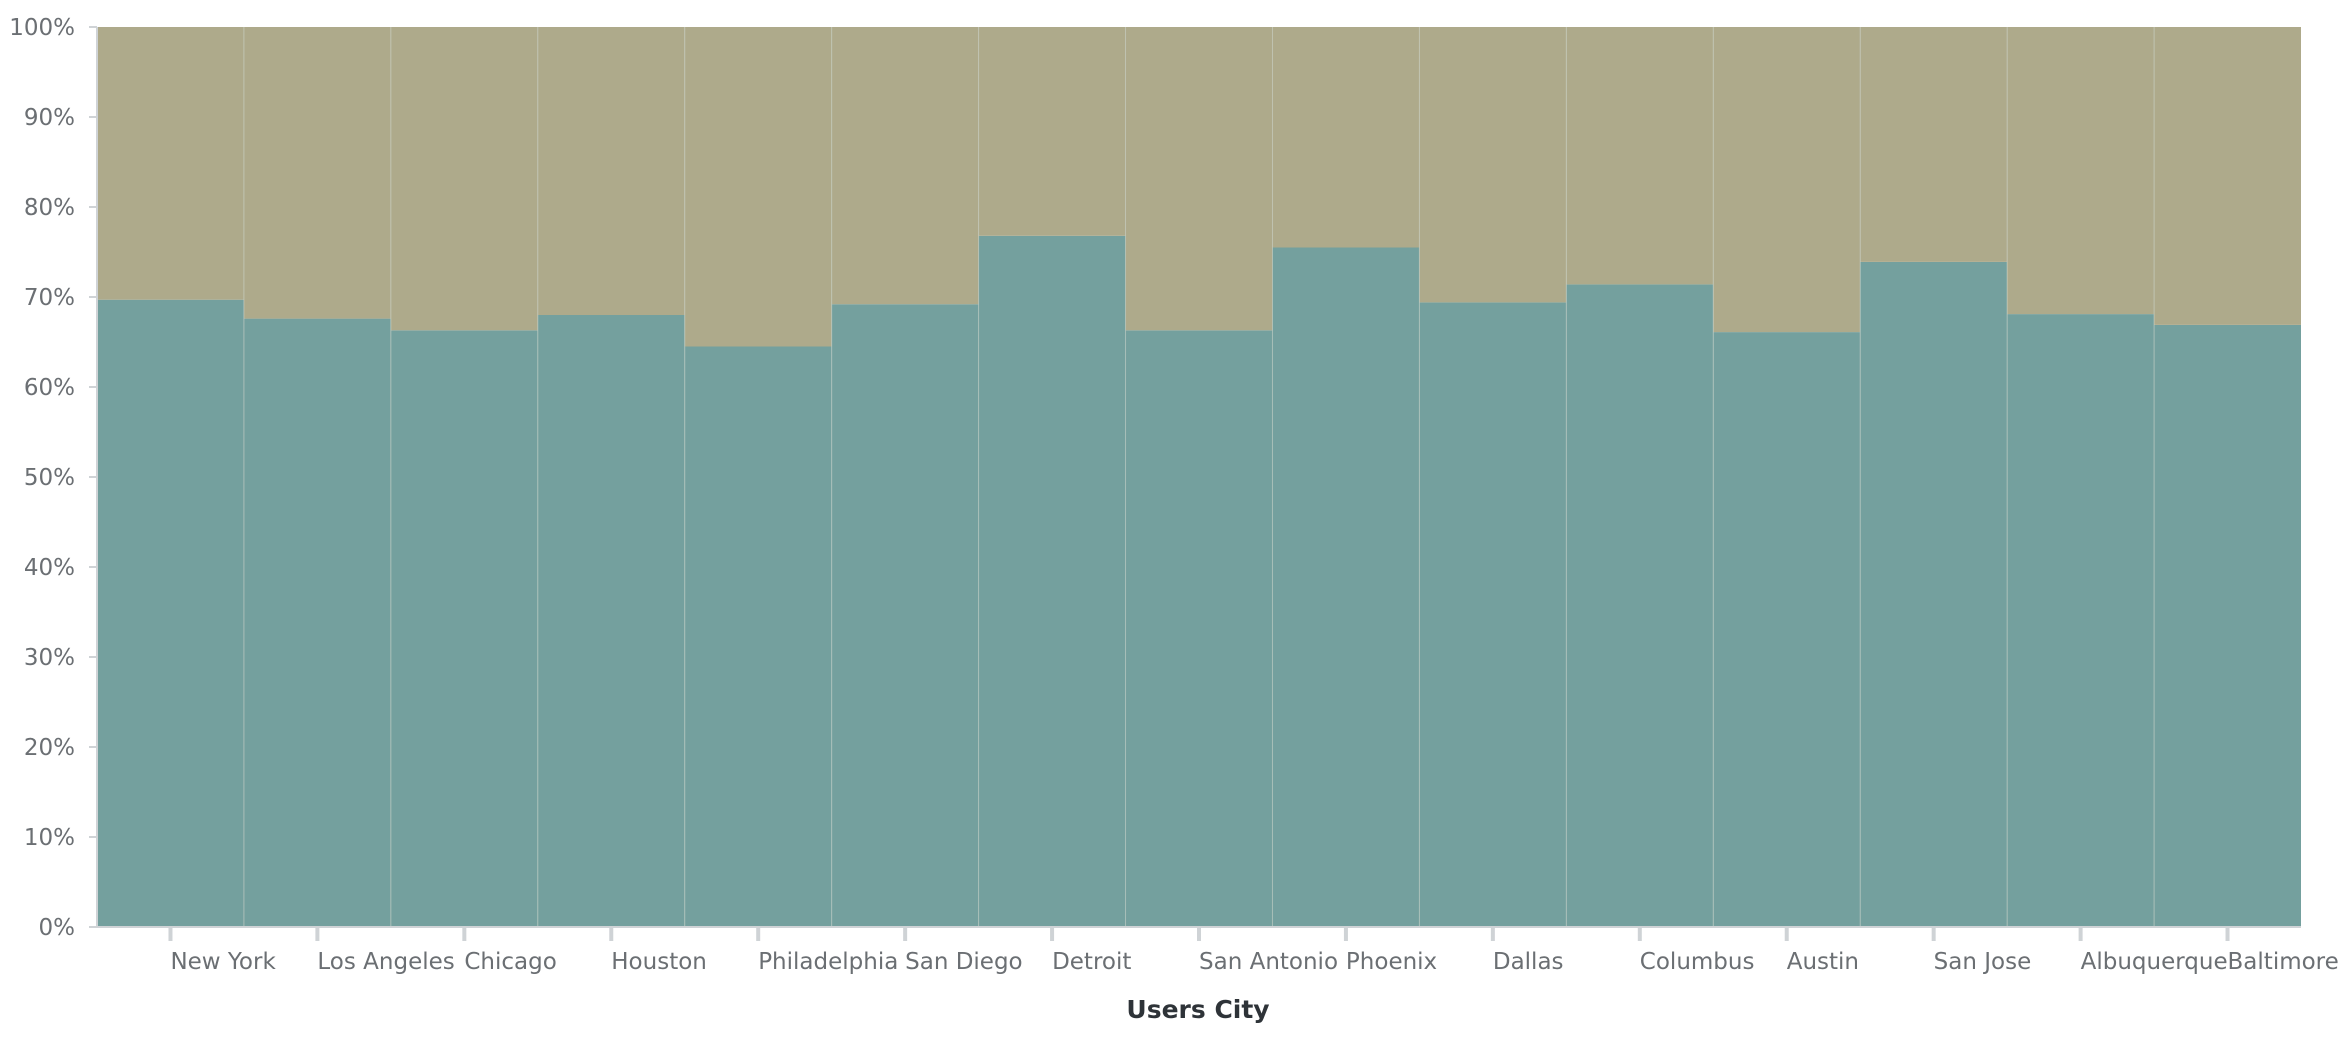 The height and width of the screenshot is (1050, 2338). I want to click on y-tick-label: 30%, so click(49, 658).